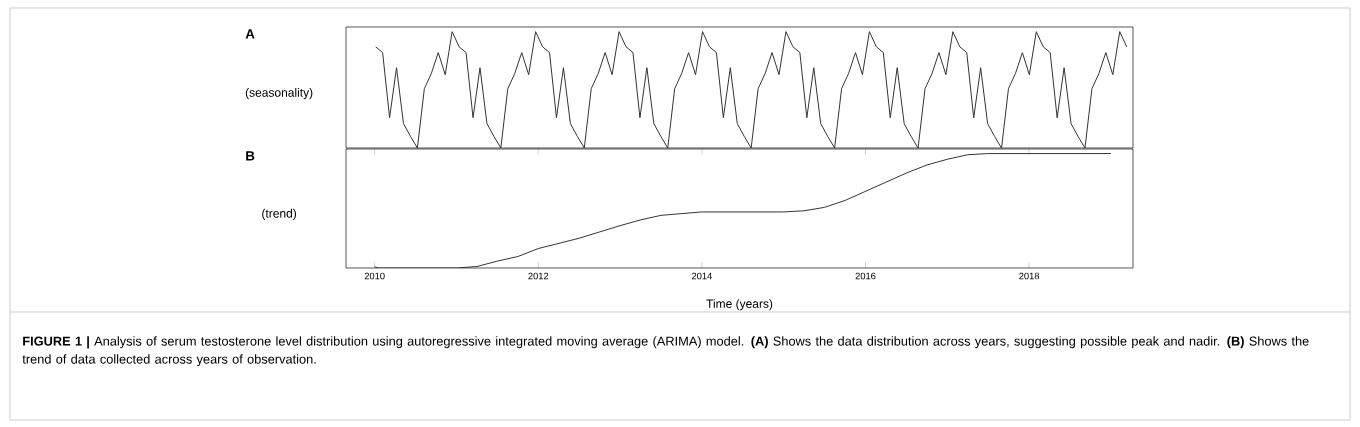 This screenshot has height=427, width=1360. I want to click on x-tick-label: 2018, so click(1029, 276).